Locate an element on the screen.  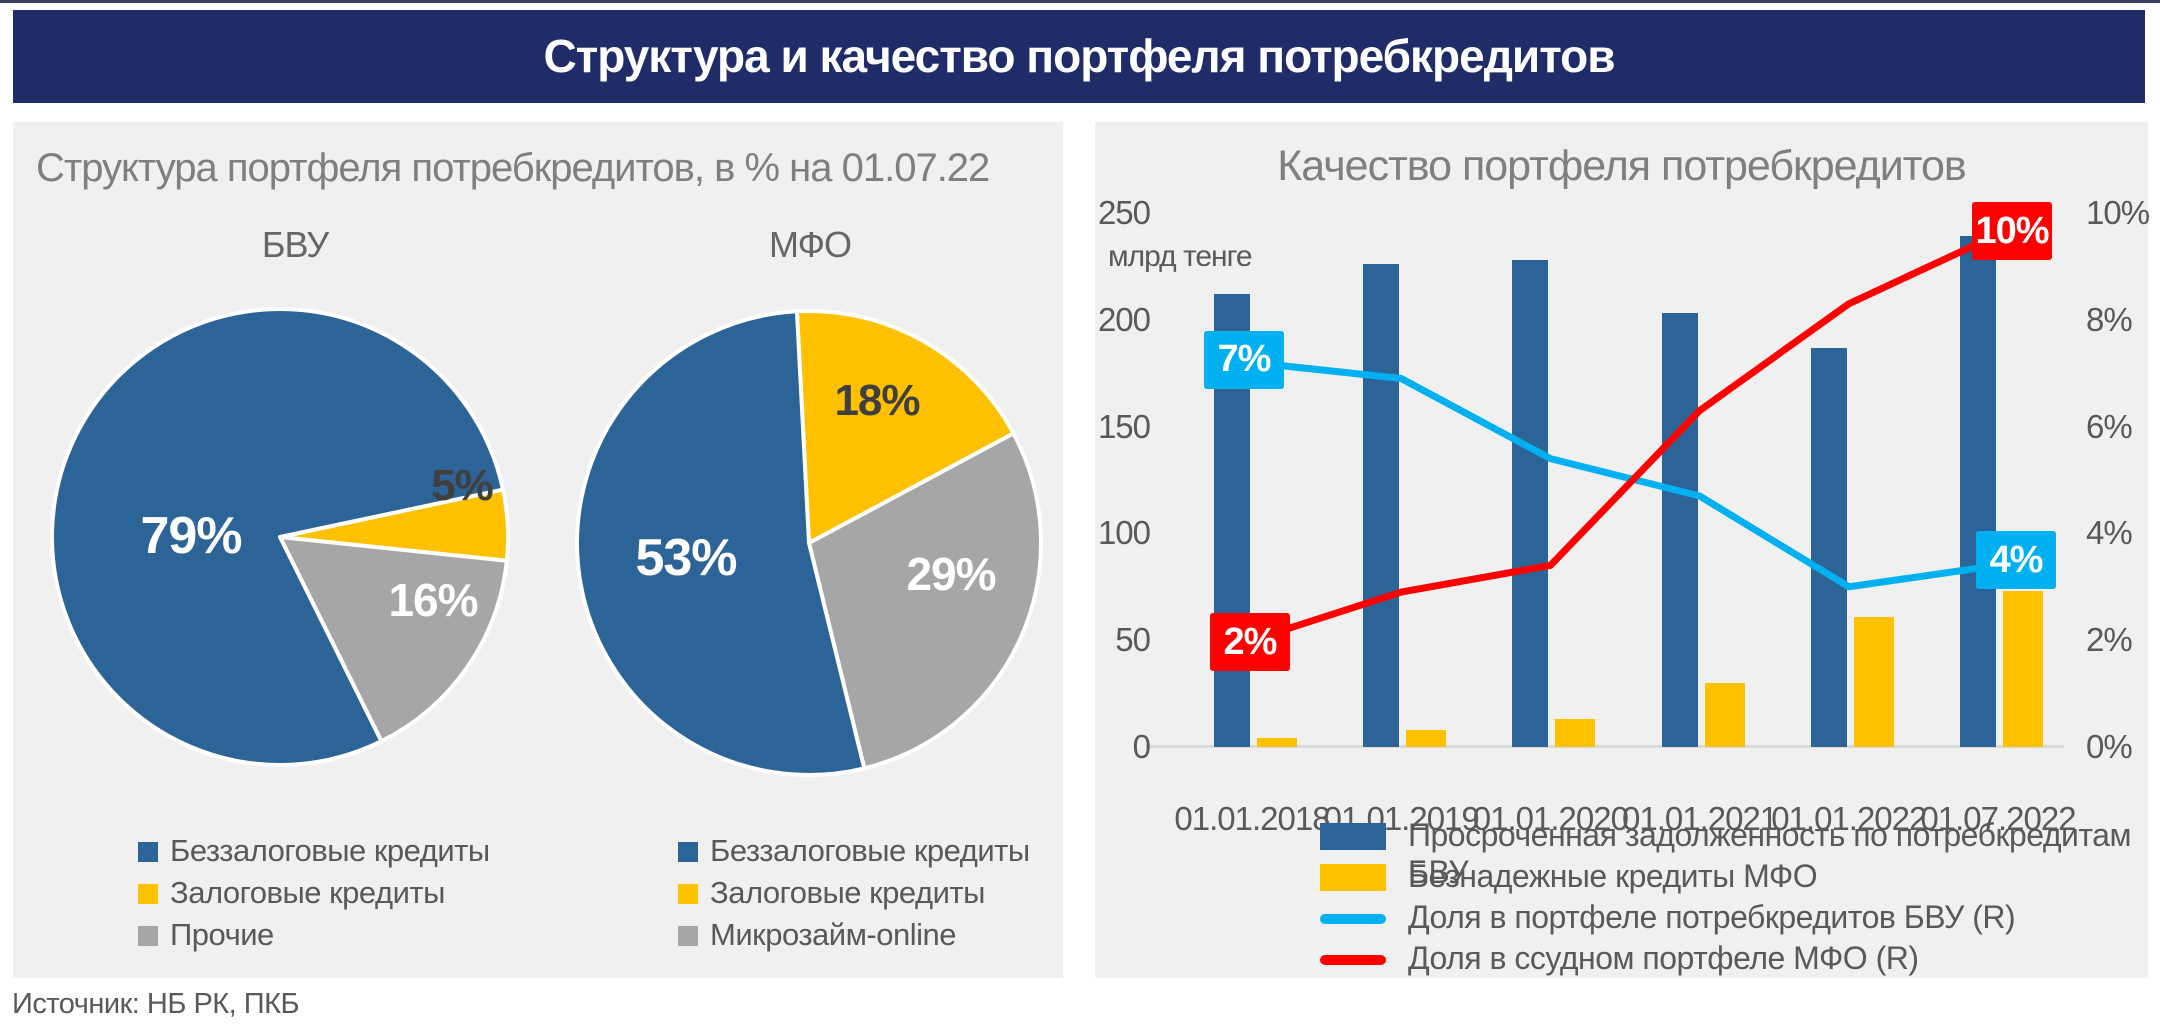
y-left-tick-label: 0 is located at coordinates (1141, 746).